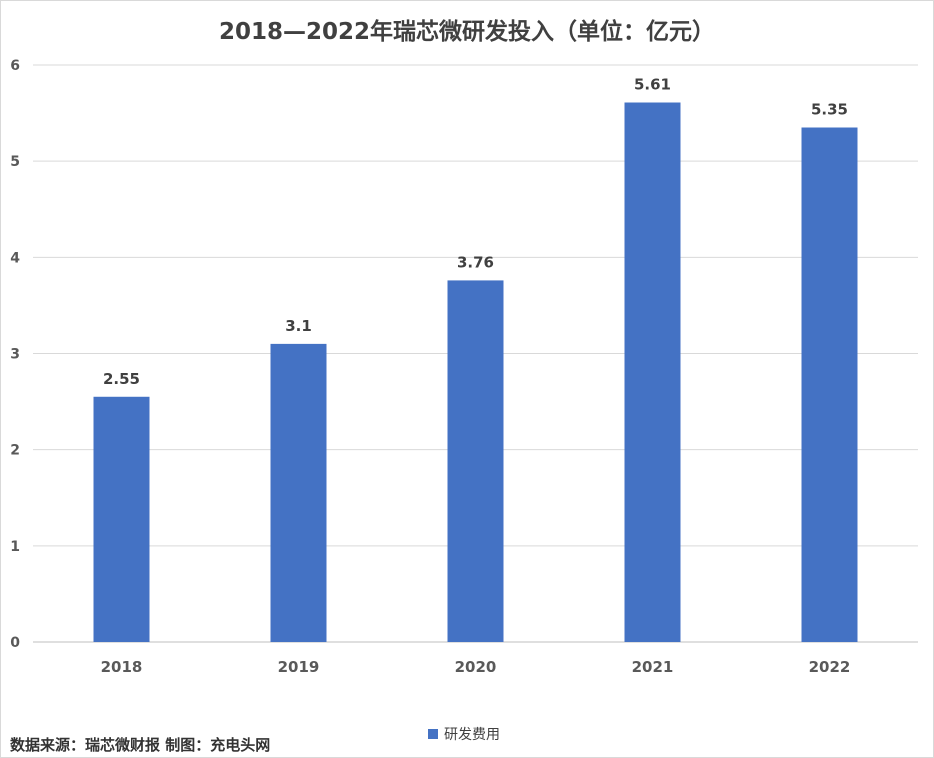 This screenshot has width=934, height=758. Describe the element at coordinates (467, 32) in the screenshot. I see `chart-title: 2018—2022年瑞芯微研发投入（单位：亿元）` at that location.